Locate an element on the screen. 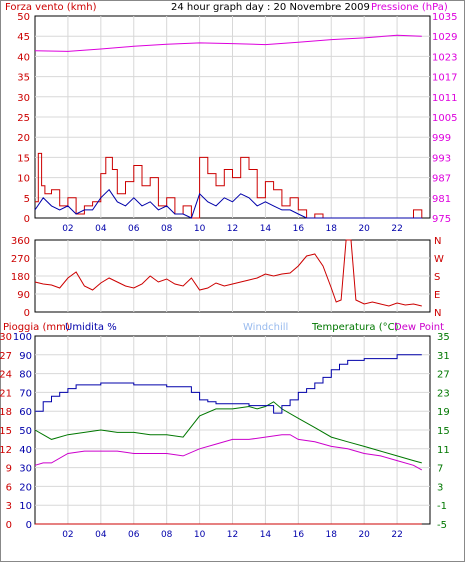 Image resolution: width=466 pixels, height=563 pixels. humidity-tick-label: 40 is located at coordinates (25, 450).